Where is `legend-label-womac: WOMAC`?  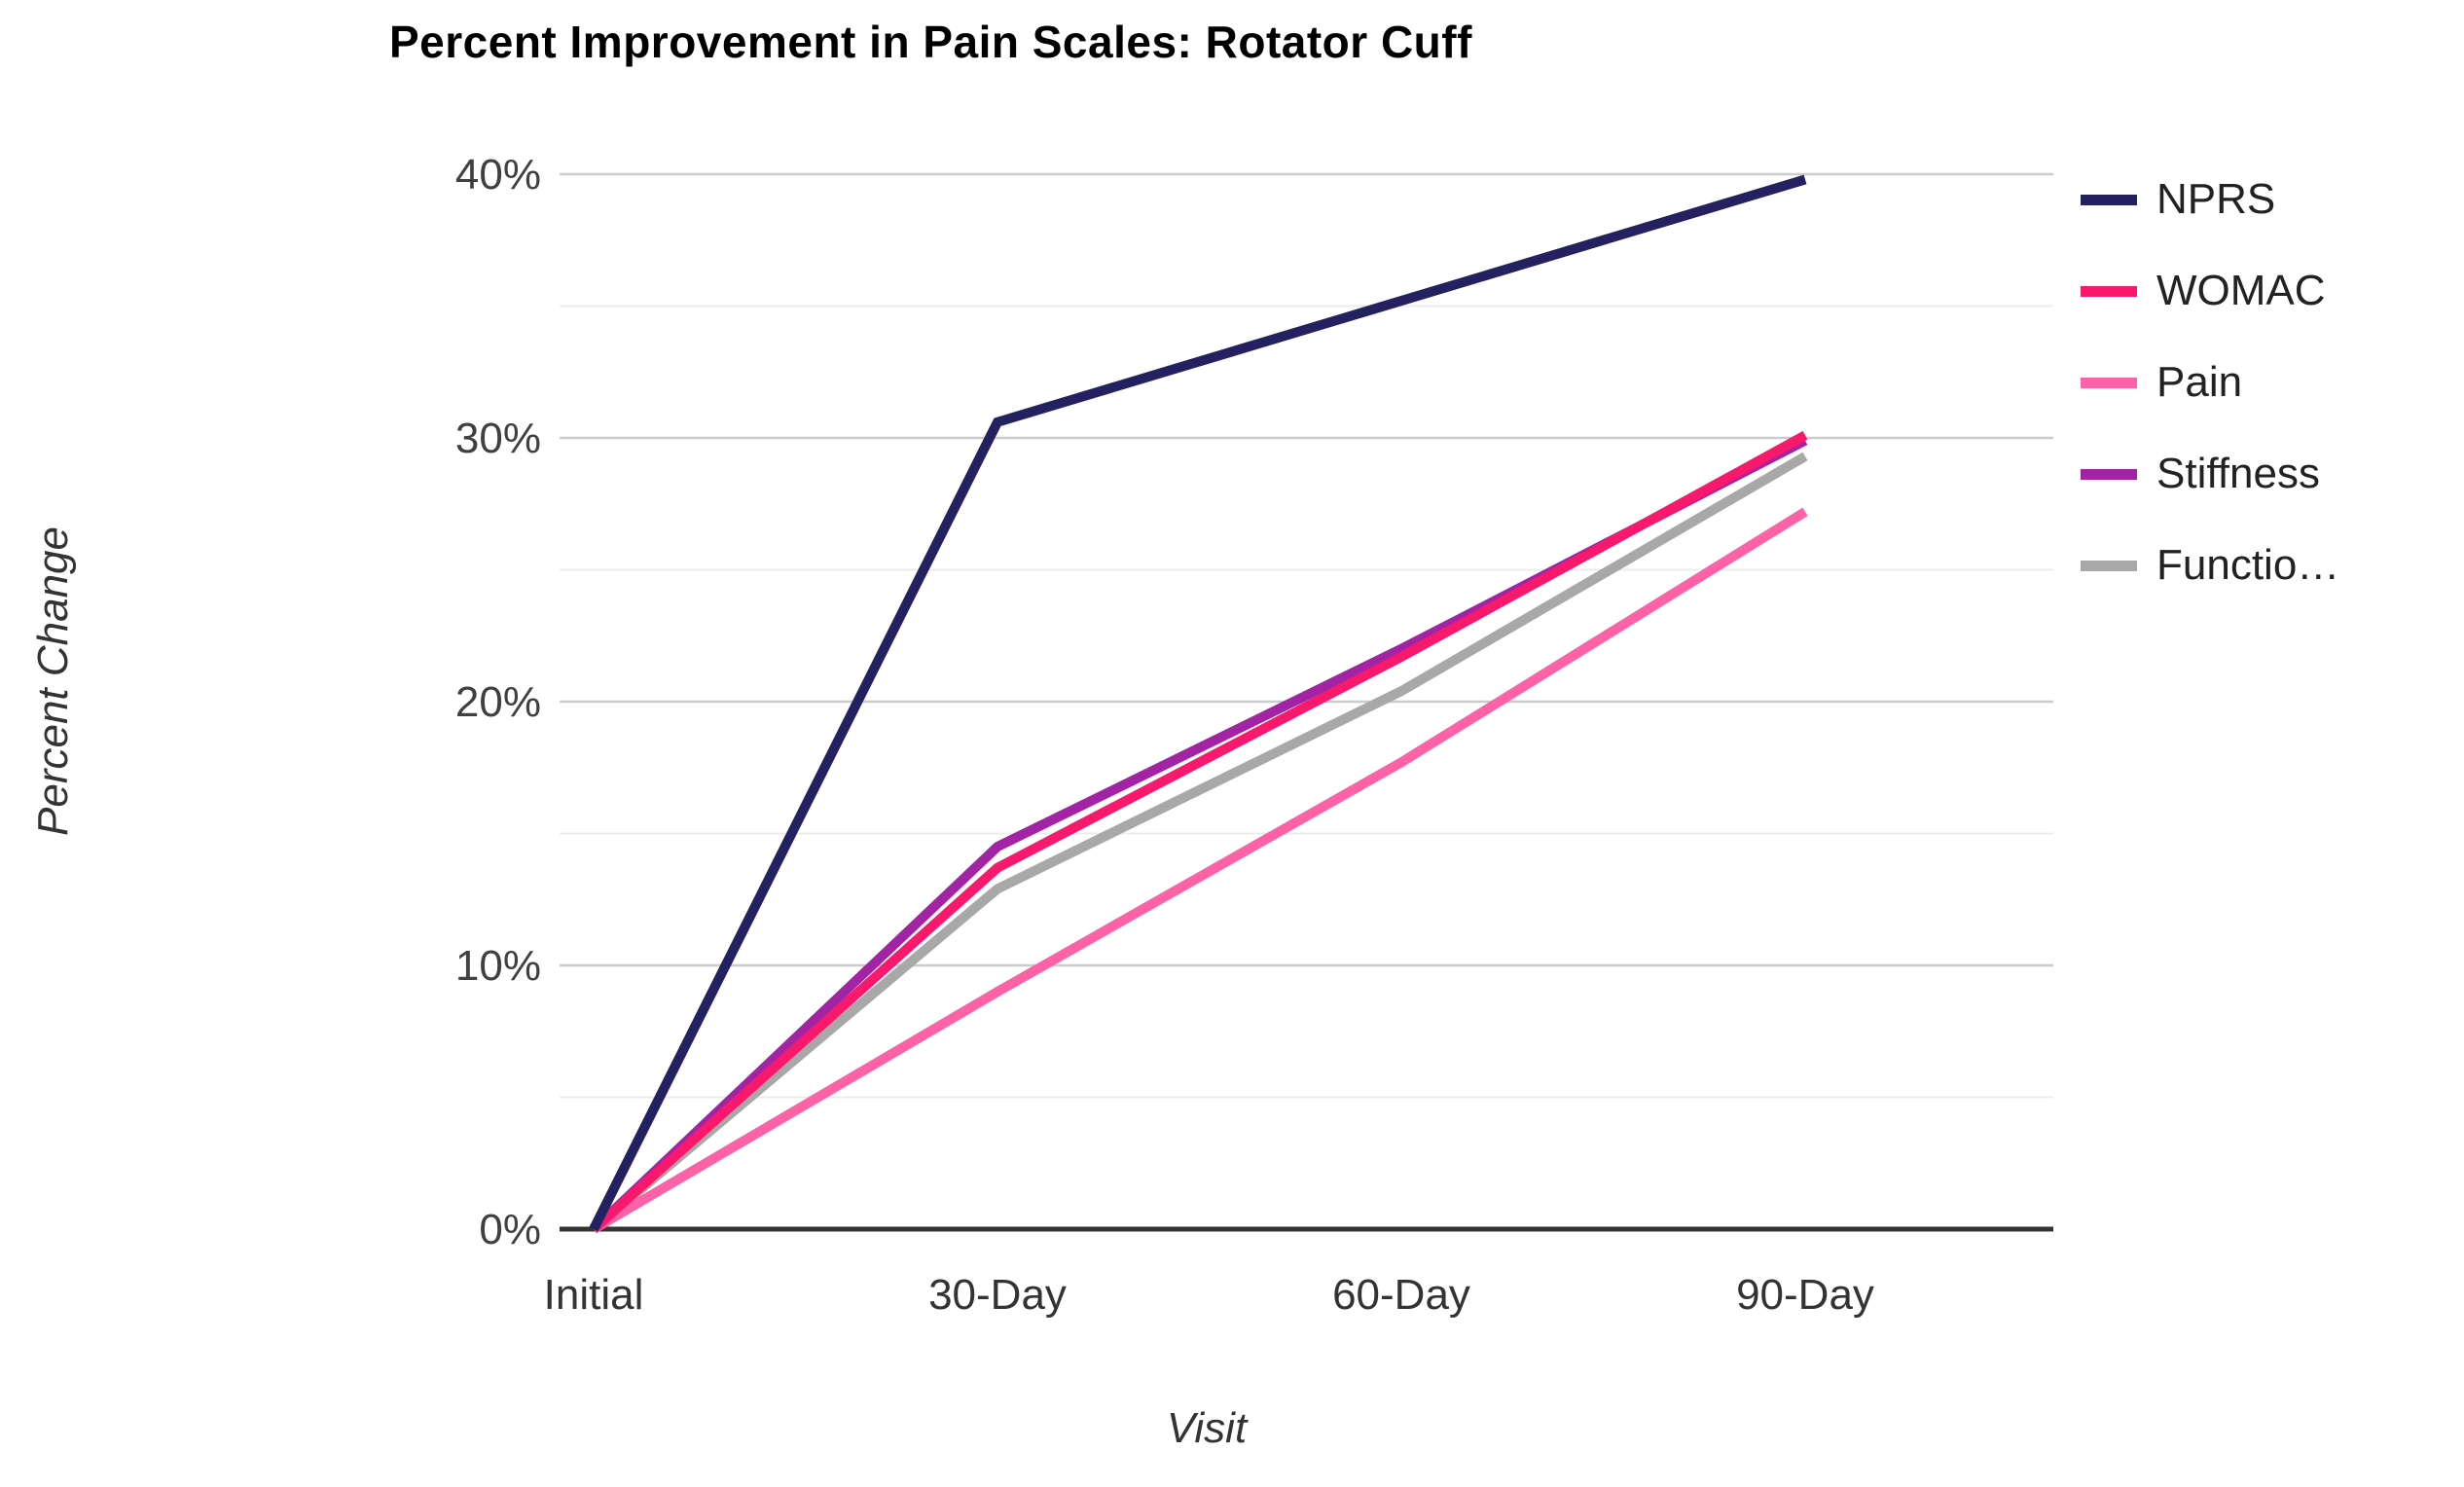
legend-label-womac: WOMAC is located at coordinates (2241, 290).